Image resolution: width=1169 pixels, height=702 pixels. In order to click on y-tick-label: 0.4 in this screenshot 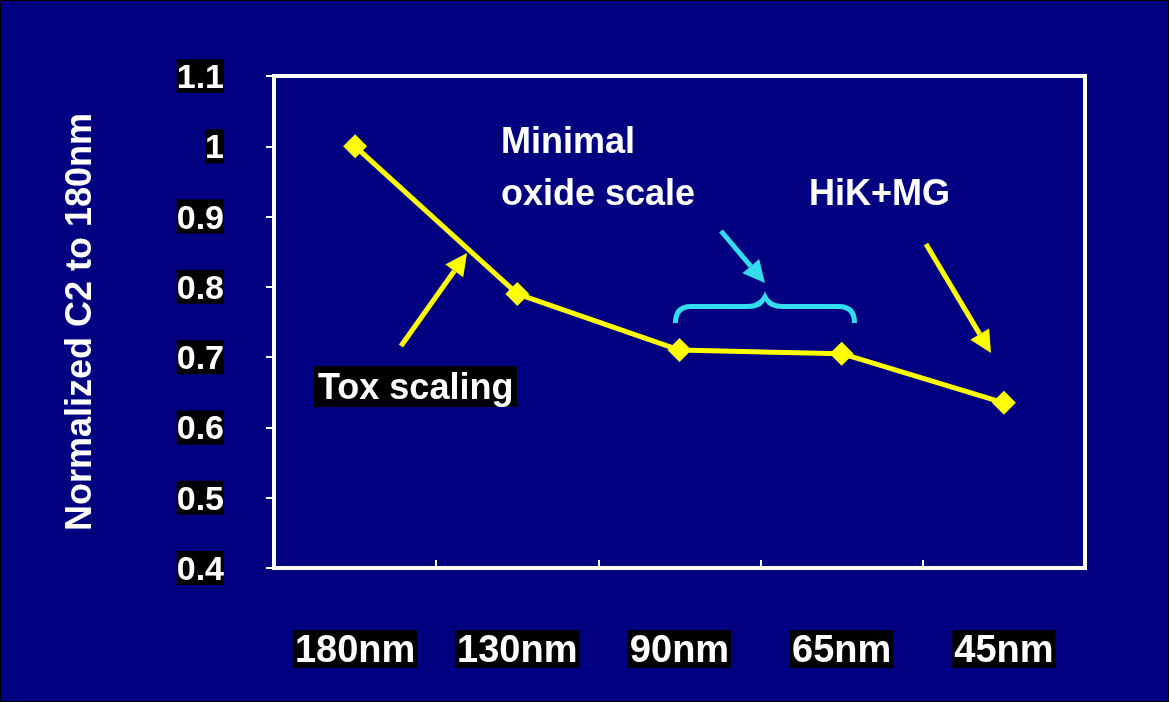, I will do `click(200, 568)`.